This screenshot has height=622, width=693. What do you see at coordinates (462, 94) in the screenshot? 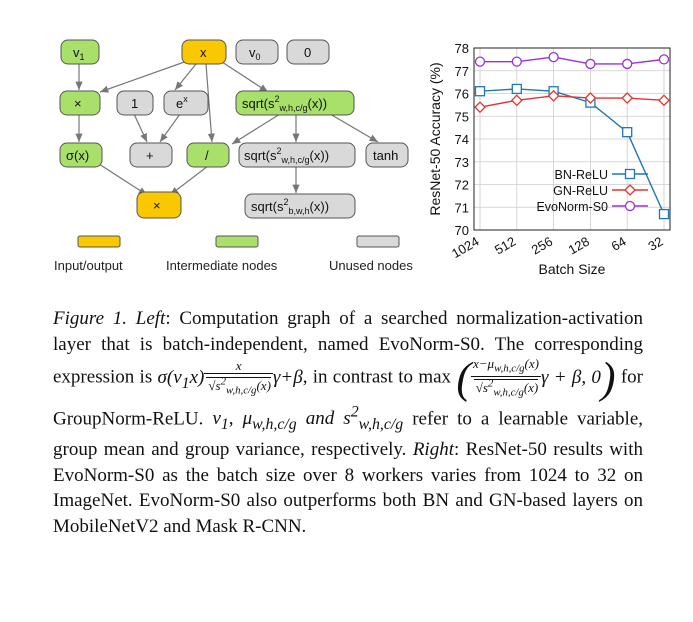
I see `y-tick-label: 76` at bounding box center [462, 94].